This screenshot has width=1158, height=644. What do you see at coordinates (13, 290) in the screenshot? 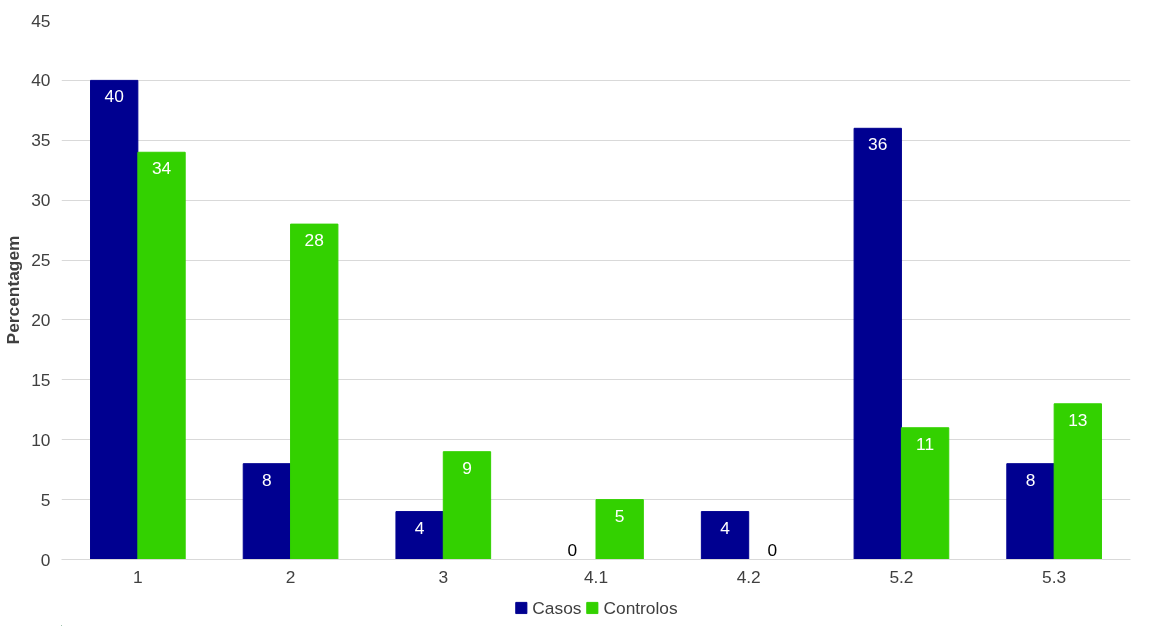
I see `y-axis-title: Percentagem` at bounding box center [13, 290].